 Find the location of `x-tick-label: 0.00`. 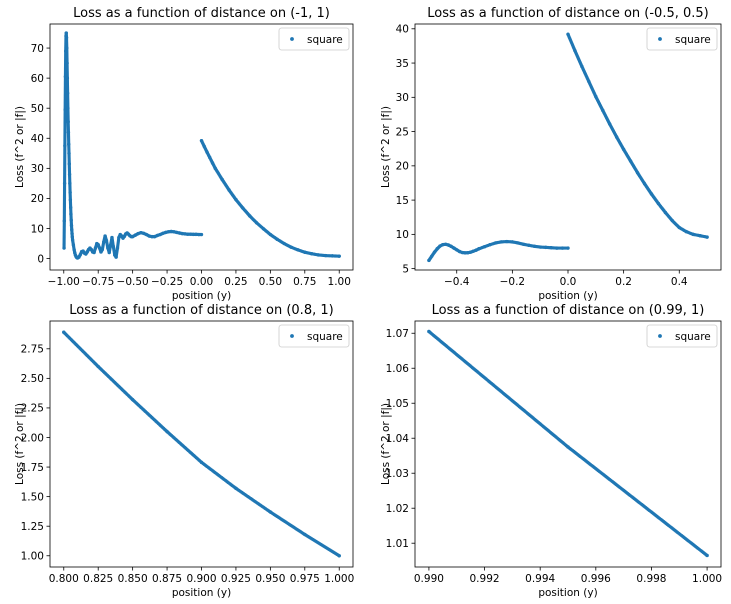

x-tick-label: 0.00 is located at coordinates (201, 282).